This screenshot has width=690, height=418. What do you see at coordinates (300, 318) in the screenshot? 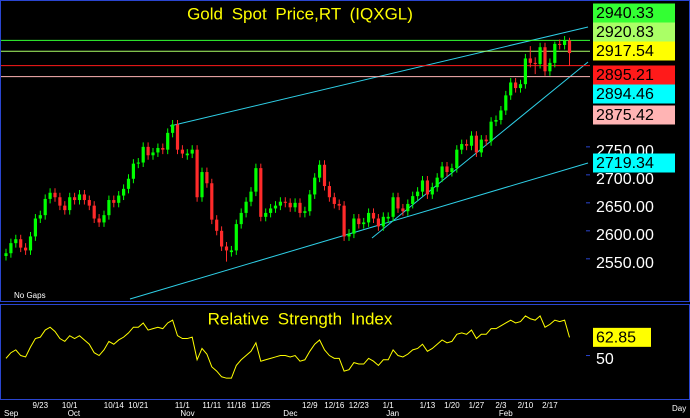
I see `rsi-title: Relative Strength Index` at bounding box center [300, 318].